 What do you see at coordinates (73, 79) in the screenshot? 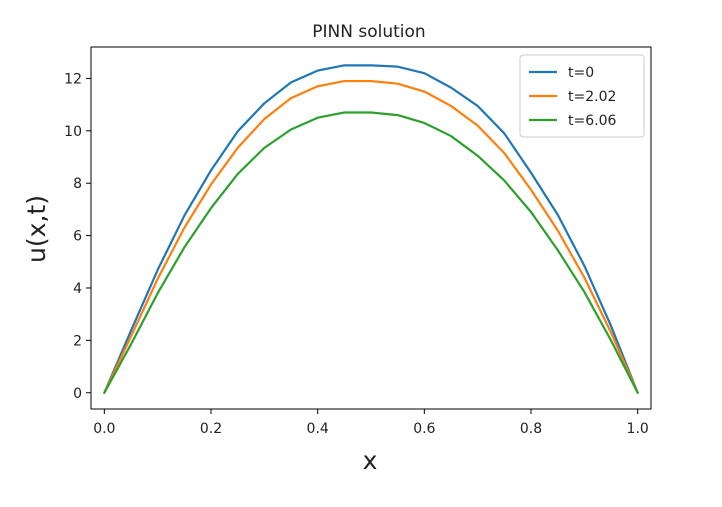
I see `y-tick-label: 12` at bounding box center [73, 79].